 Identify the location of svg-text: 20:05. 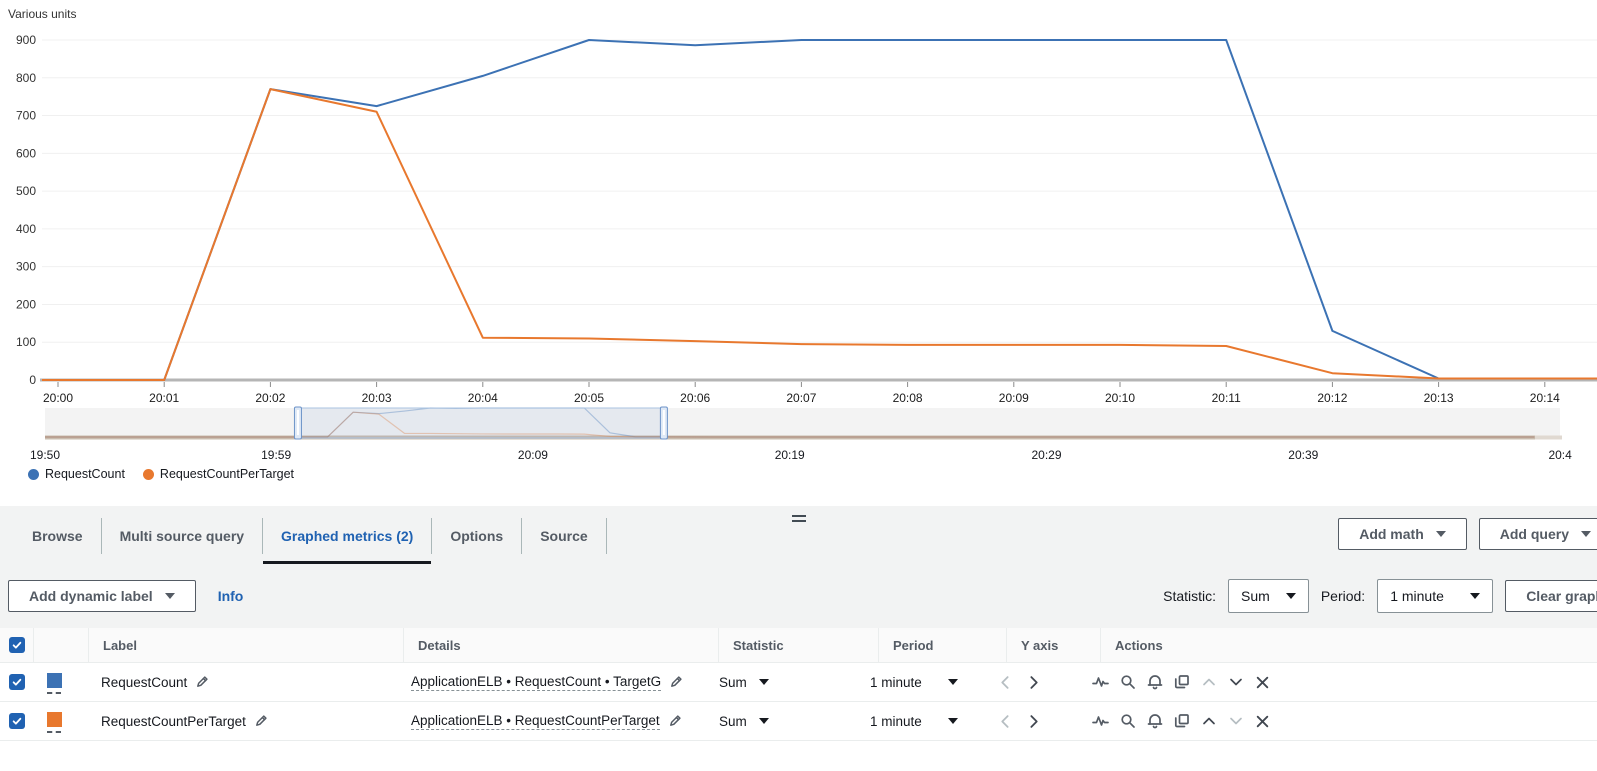
(589, 398).